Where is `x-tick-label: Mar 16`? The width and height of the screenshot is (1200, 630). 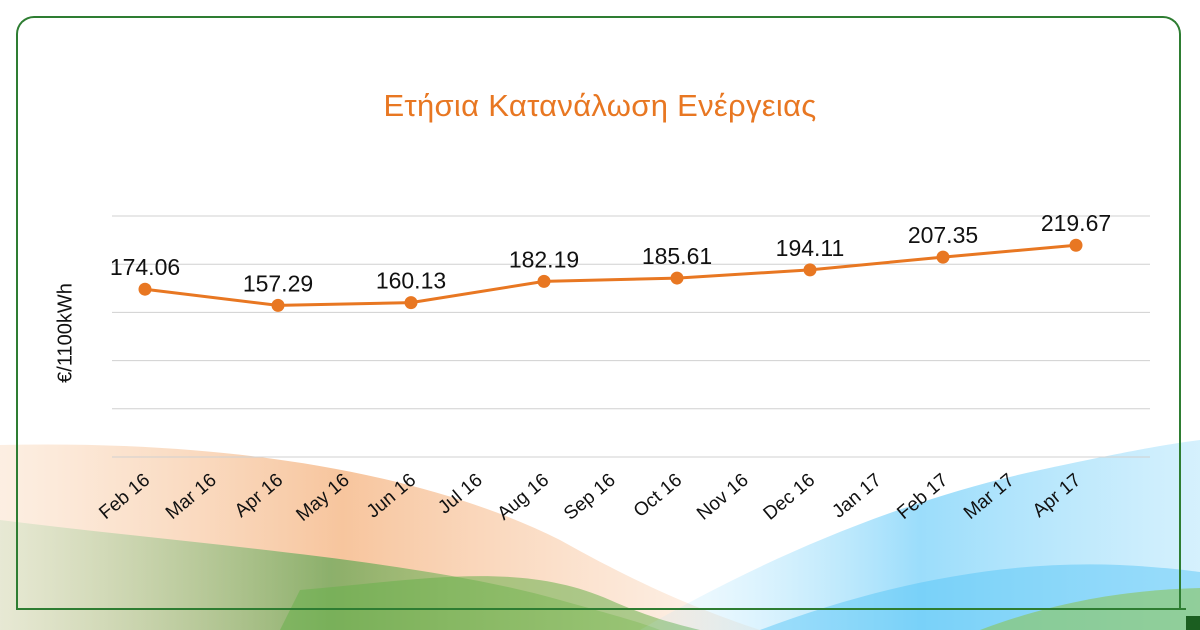 x-tick-label: Mar 16 is located at coordinates (191, 497).